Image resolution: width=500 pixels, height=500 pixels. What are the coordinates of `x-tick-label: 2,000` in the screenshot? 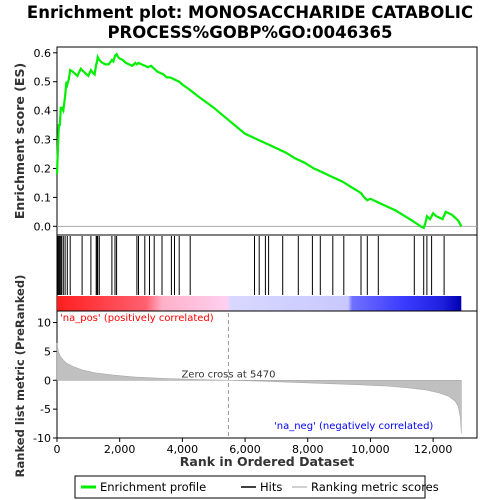 It's located at (120, 449).